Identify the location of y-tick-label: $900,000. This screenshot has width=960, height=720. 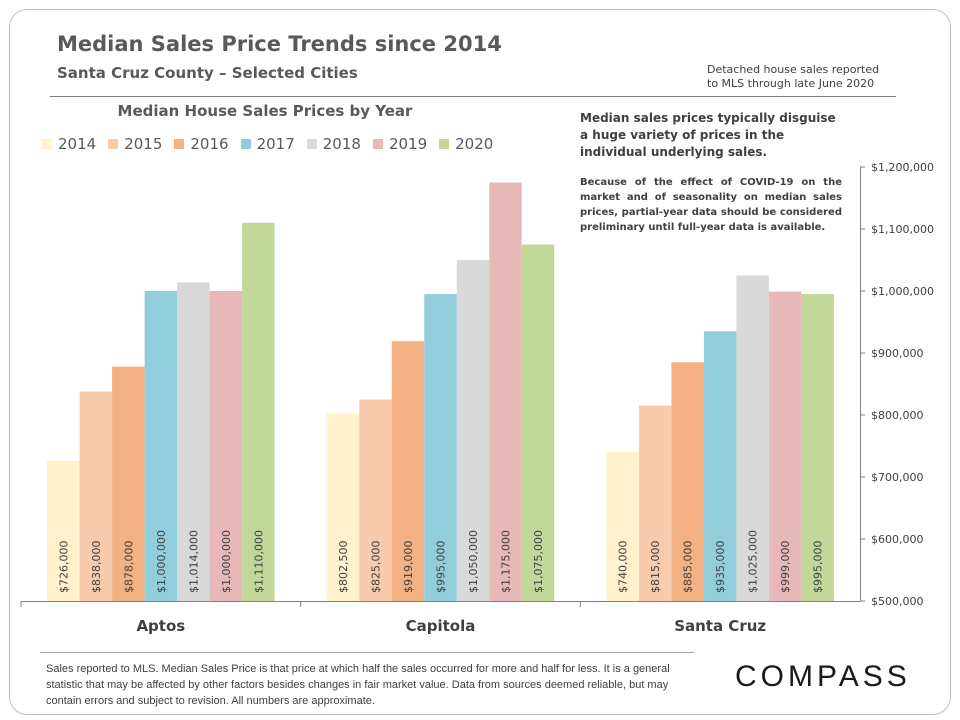
(897, 353).